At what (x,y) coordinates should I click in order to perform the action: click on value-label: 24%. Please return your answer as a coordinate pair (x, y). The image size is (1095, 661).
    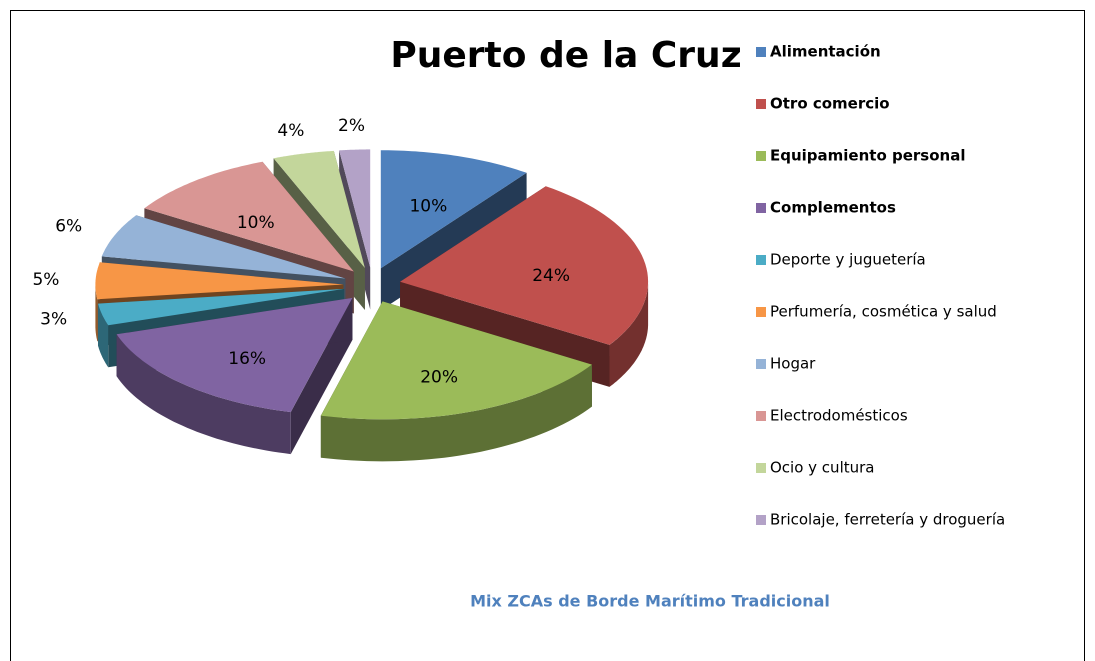
    Looking at the image, I should click on (551, 276).